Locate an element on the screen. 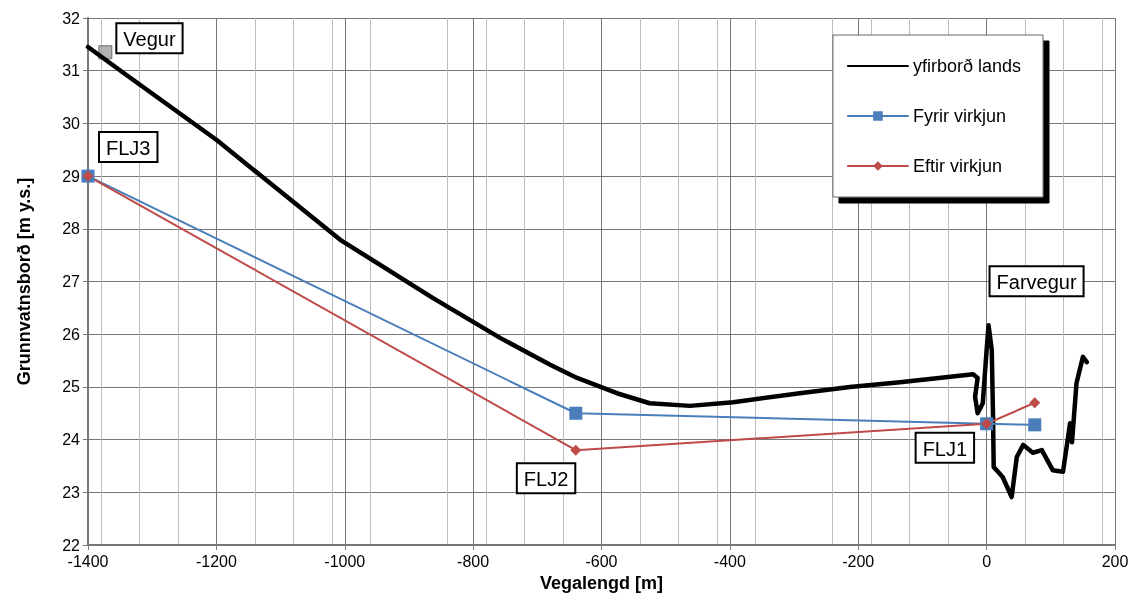 The width and height of the screenshot is (1138, 615). x-tick-label: -200 is located at coordinates (858, 561).